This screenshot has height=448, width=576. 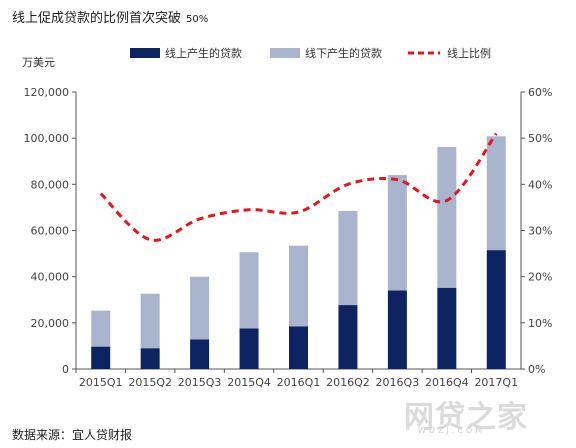 I want to click on y2-tick-label: 50%, so click(x=540, y=138).